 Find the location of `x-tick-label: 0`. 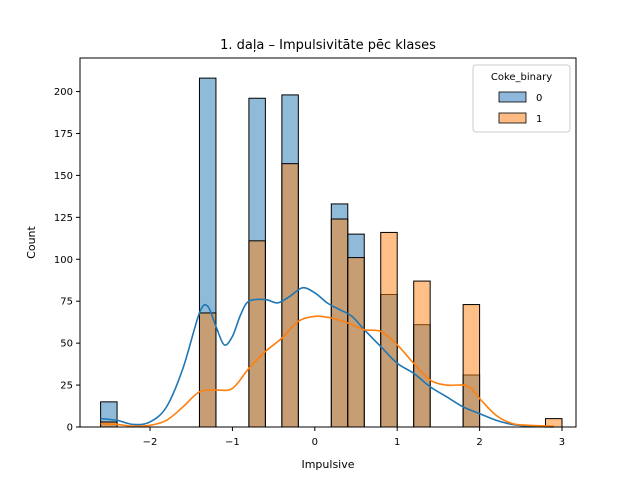

x-tick-label: 0 is located at coordinates (315, 442).